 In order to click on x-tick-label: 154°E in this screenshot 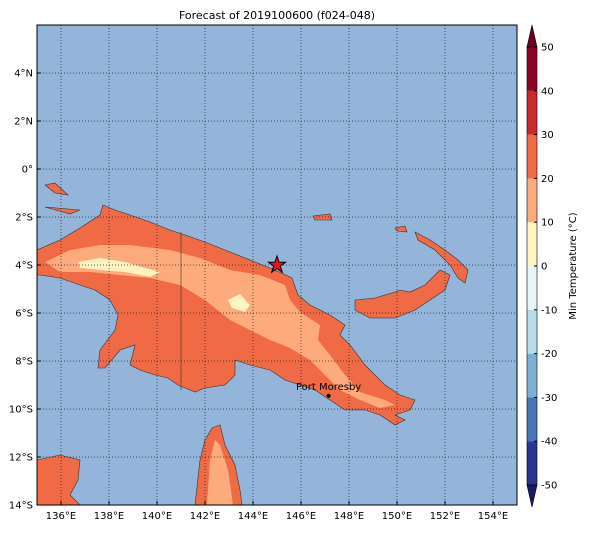, I will do `click(493, 516)`.